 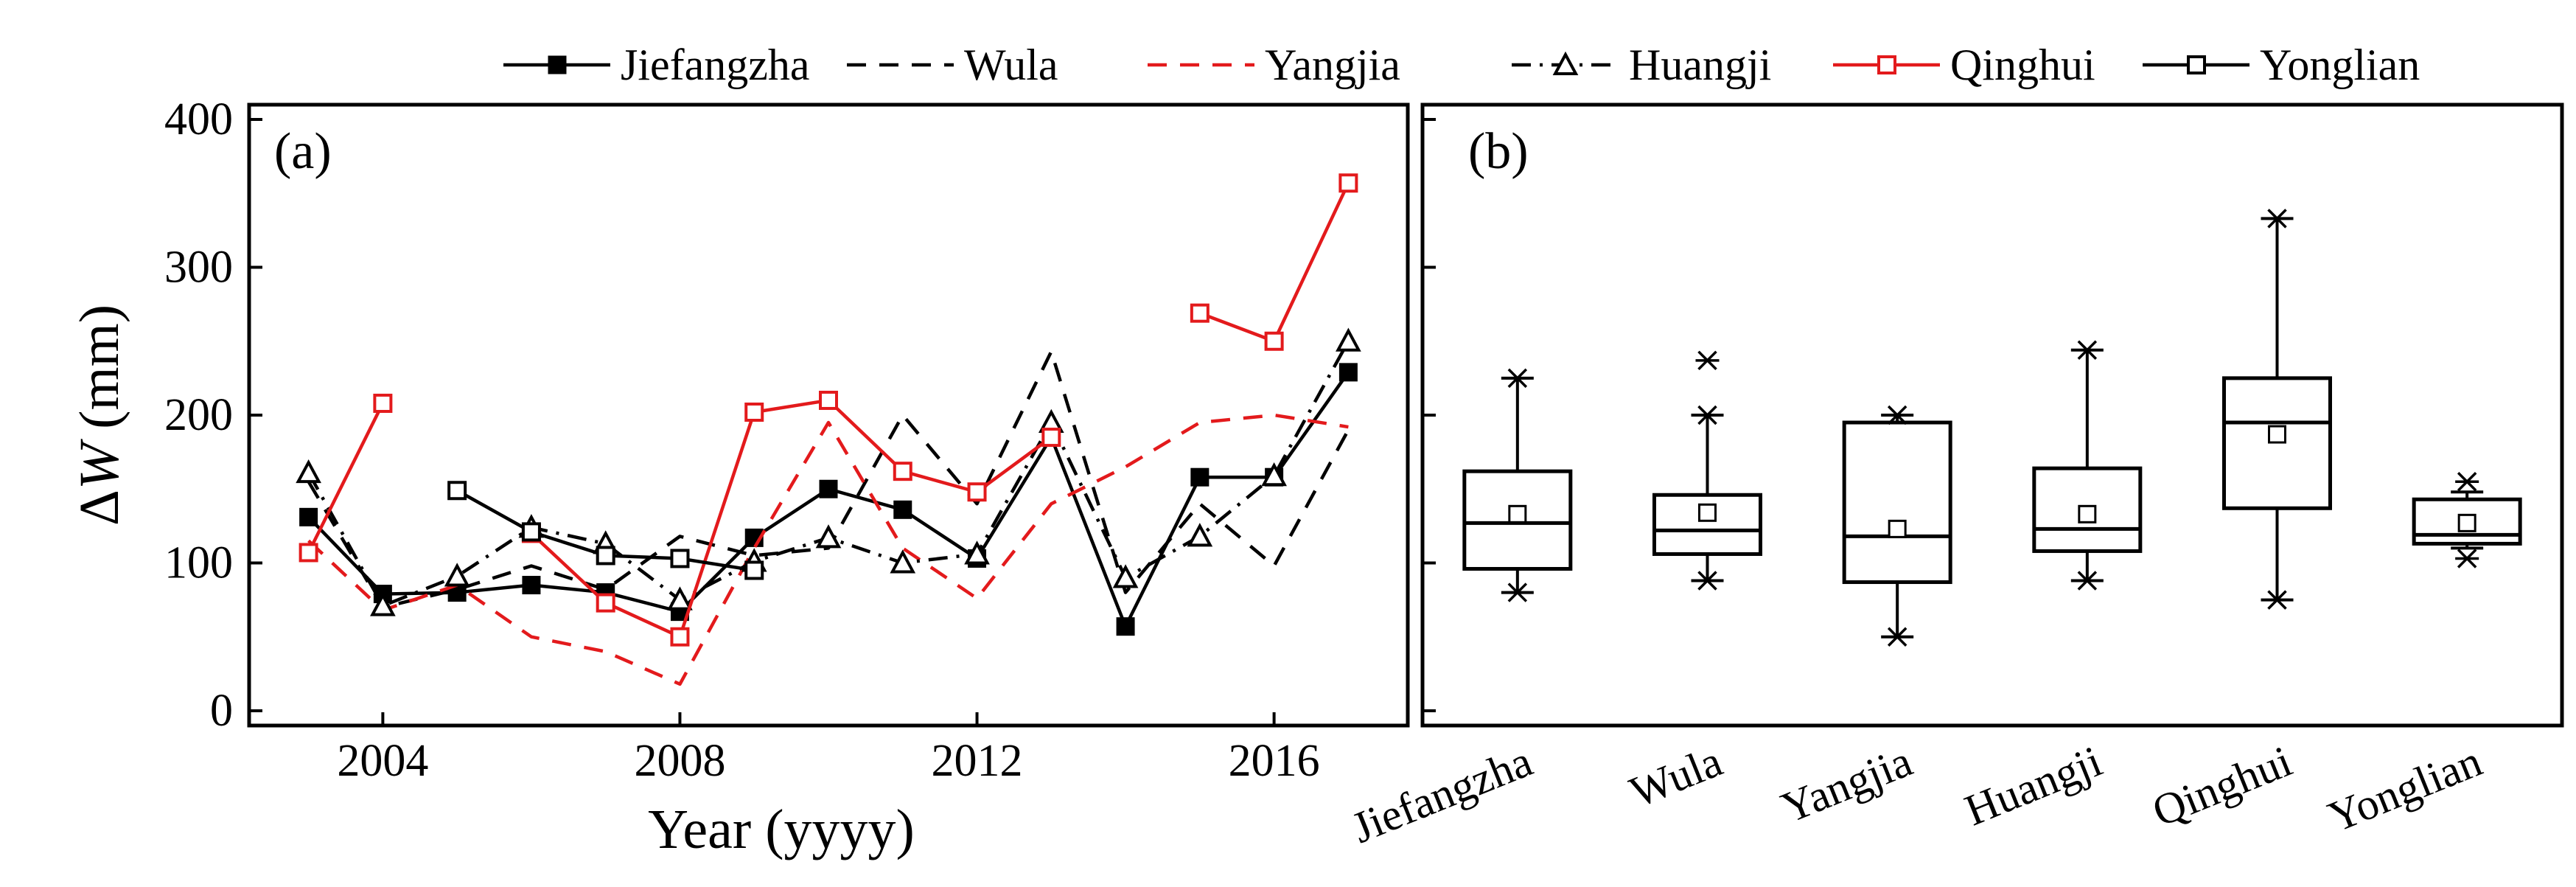 I want to click on box-qinghui, so click(x=2277, y=409).